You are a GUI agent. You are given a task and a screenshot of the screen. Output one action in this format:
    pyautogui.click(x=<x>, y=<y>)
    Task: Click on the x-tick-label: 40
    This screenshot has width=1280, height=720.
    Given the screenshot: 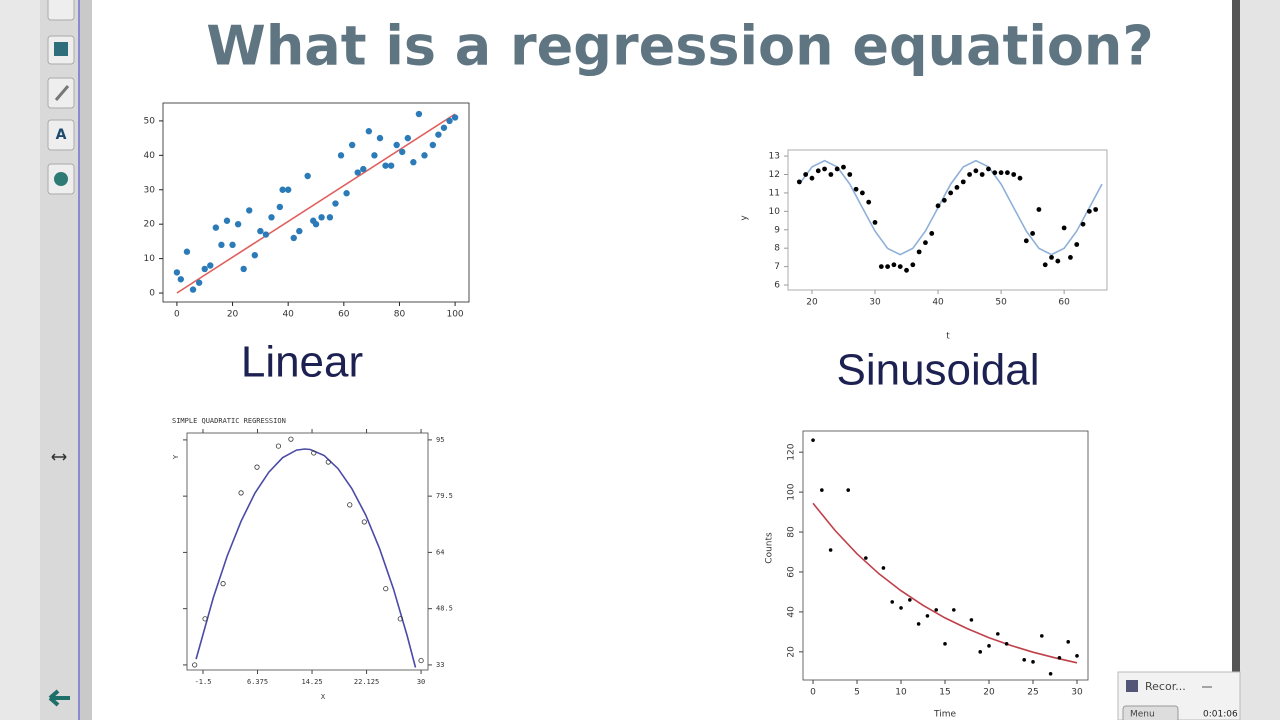 What is the action you would take?
    pyautogui.click(x=288, y=315)
    